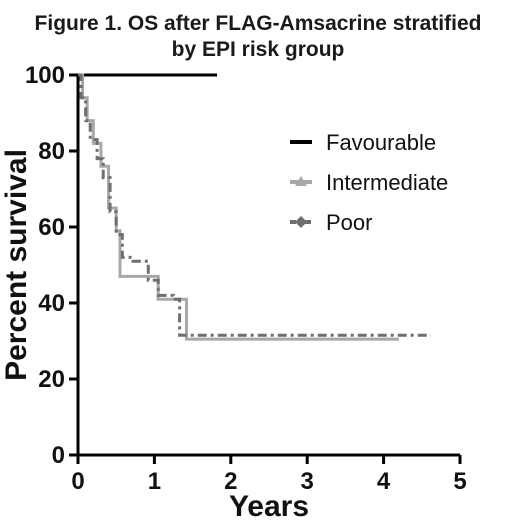 This screenshot has height=525, width=520. I want to click on x-tick-label: 1, so click(154, 481).